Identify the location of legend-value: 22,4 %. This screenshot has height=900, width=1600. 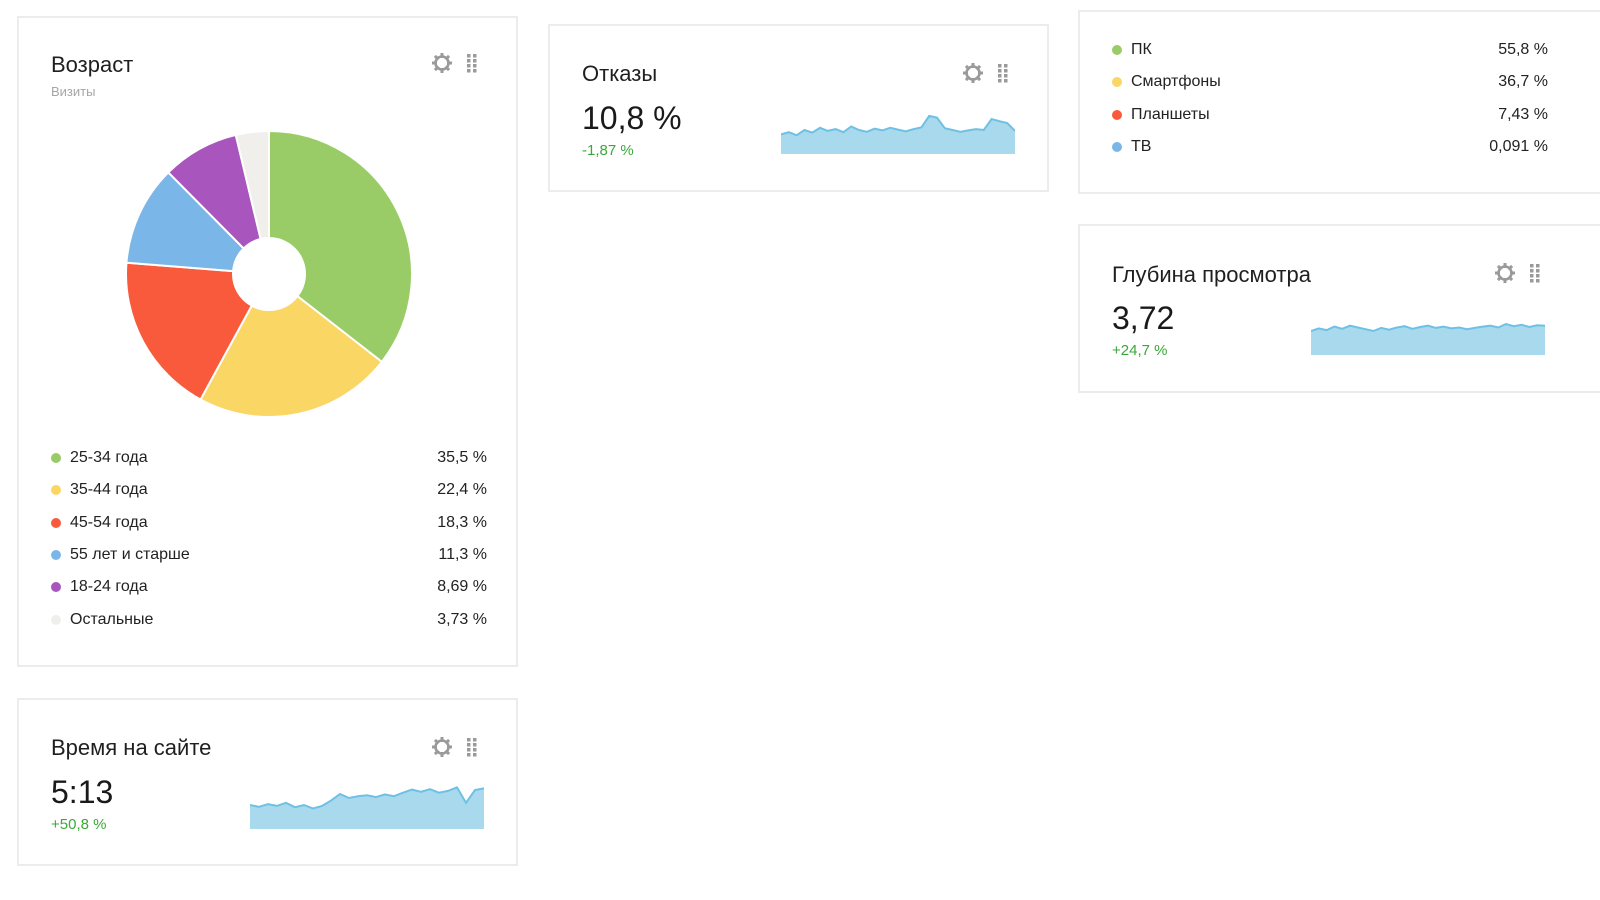
(462, 490).